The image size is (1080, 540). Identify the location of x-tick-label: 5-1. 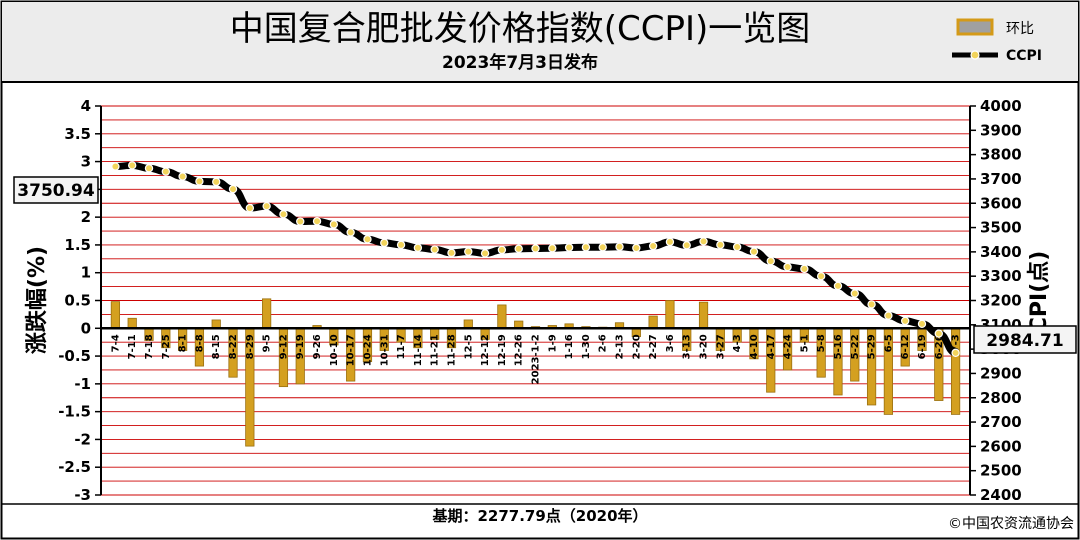
(804, 343).